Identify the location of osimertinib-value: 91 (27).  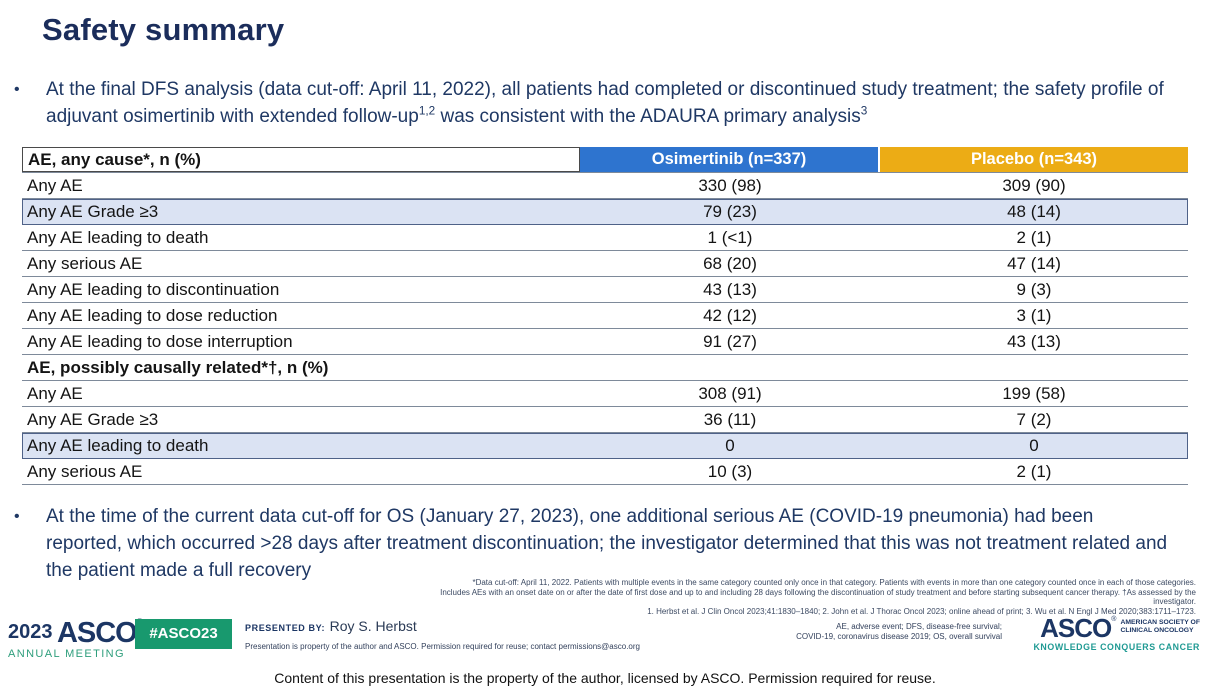
(730, 341).